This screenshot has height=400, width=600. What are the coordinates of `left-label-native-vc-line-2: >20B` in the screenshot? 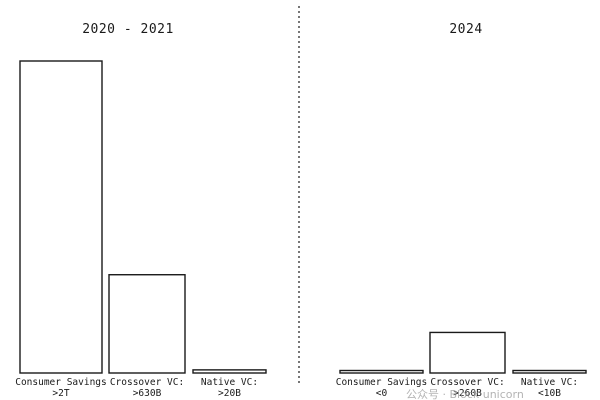 It's located at (229, 393).